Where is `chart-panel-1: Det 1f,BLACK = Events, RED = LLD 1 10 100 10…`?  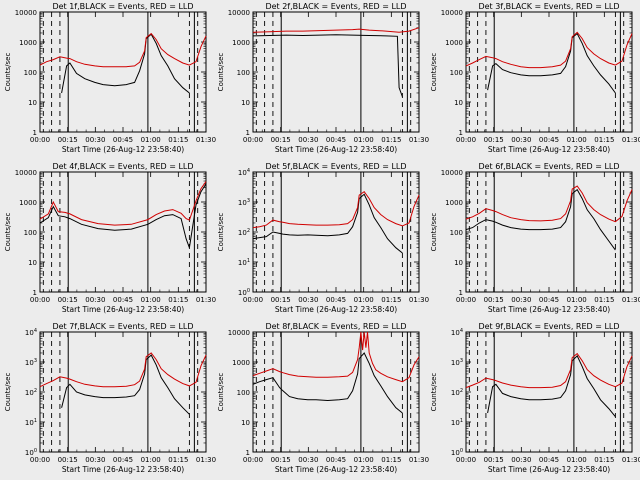 chart-panel-1: Det 1f,BLACK = Events, RED = LLD 1 10 100 10… is located at coordinates (110, 78).